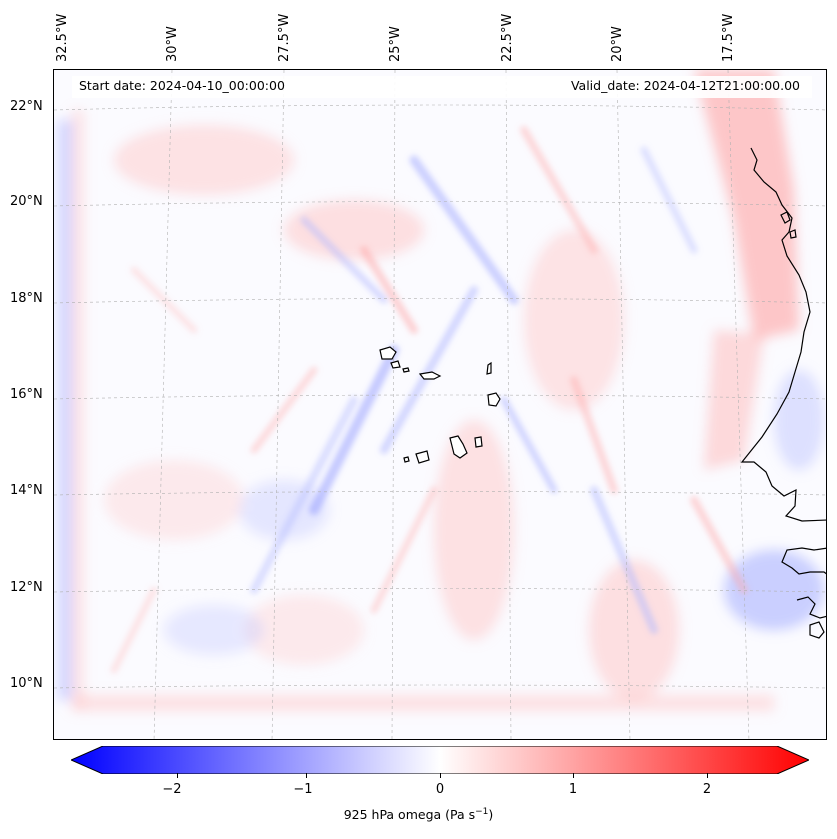  What do you see at coordinates (388, 353) in the screenshot?
I see `island-santo-antao` at bounding box center [388, 353].